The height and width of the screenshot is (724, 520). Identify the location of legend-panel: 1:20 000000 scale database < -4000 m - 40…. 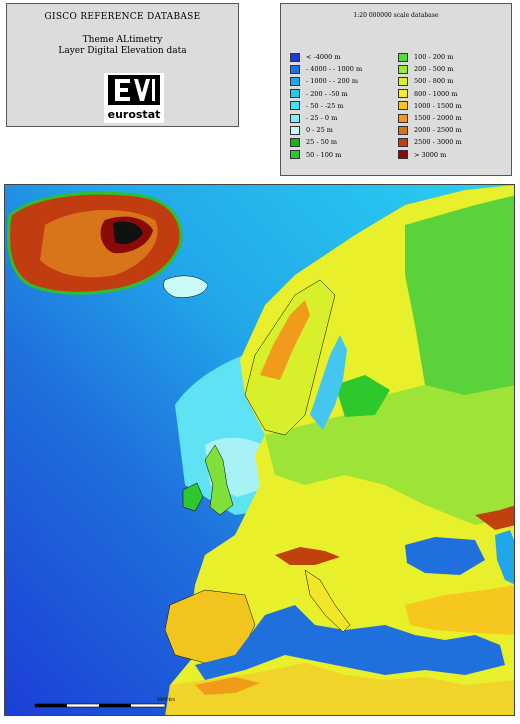
(396, 89).